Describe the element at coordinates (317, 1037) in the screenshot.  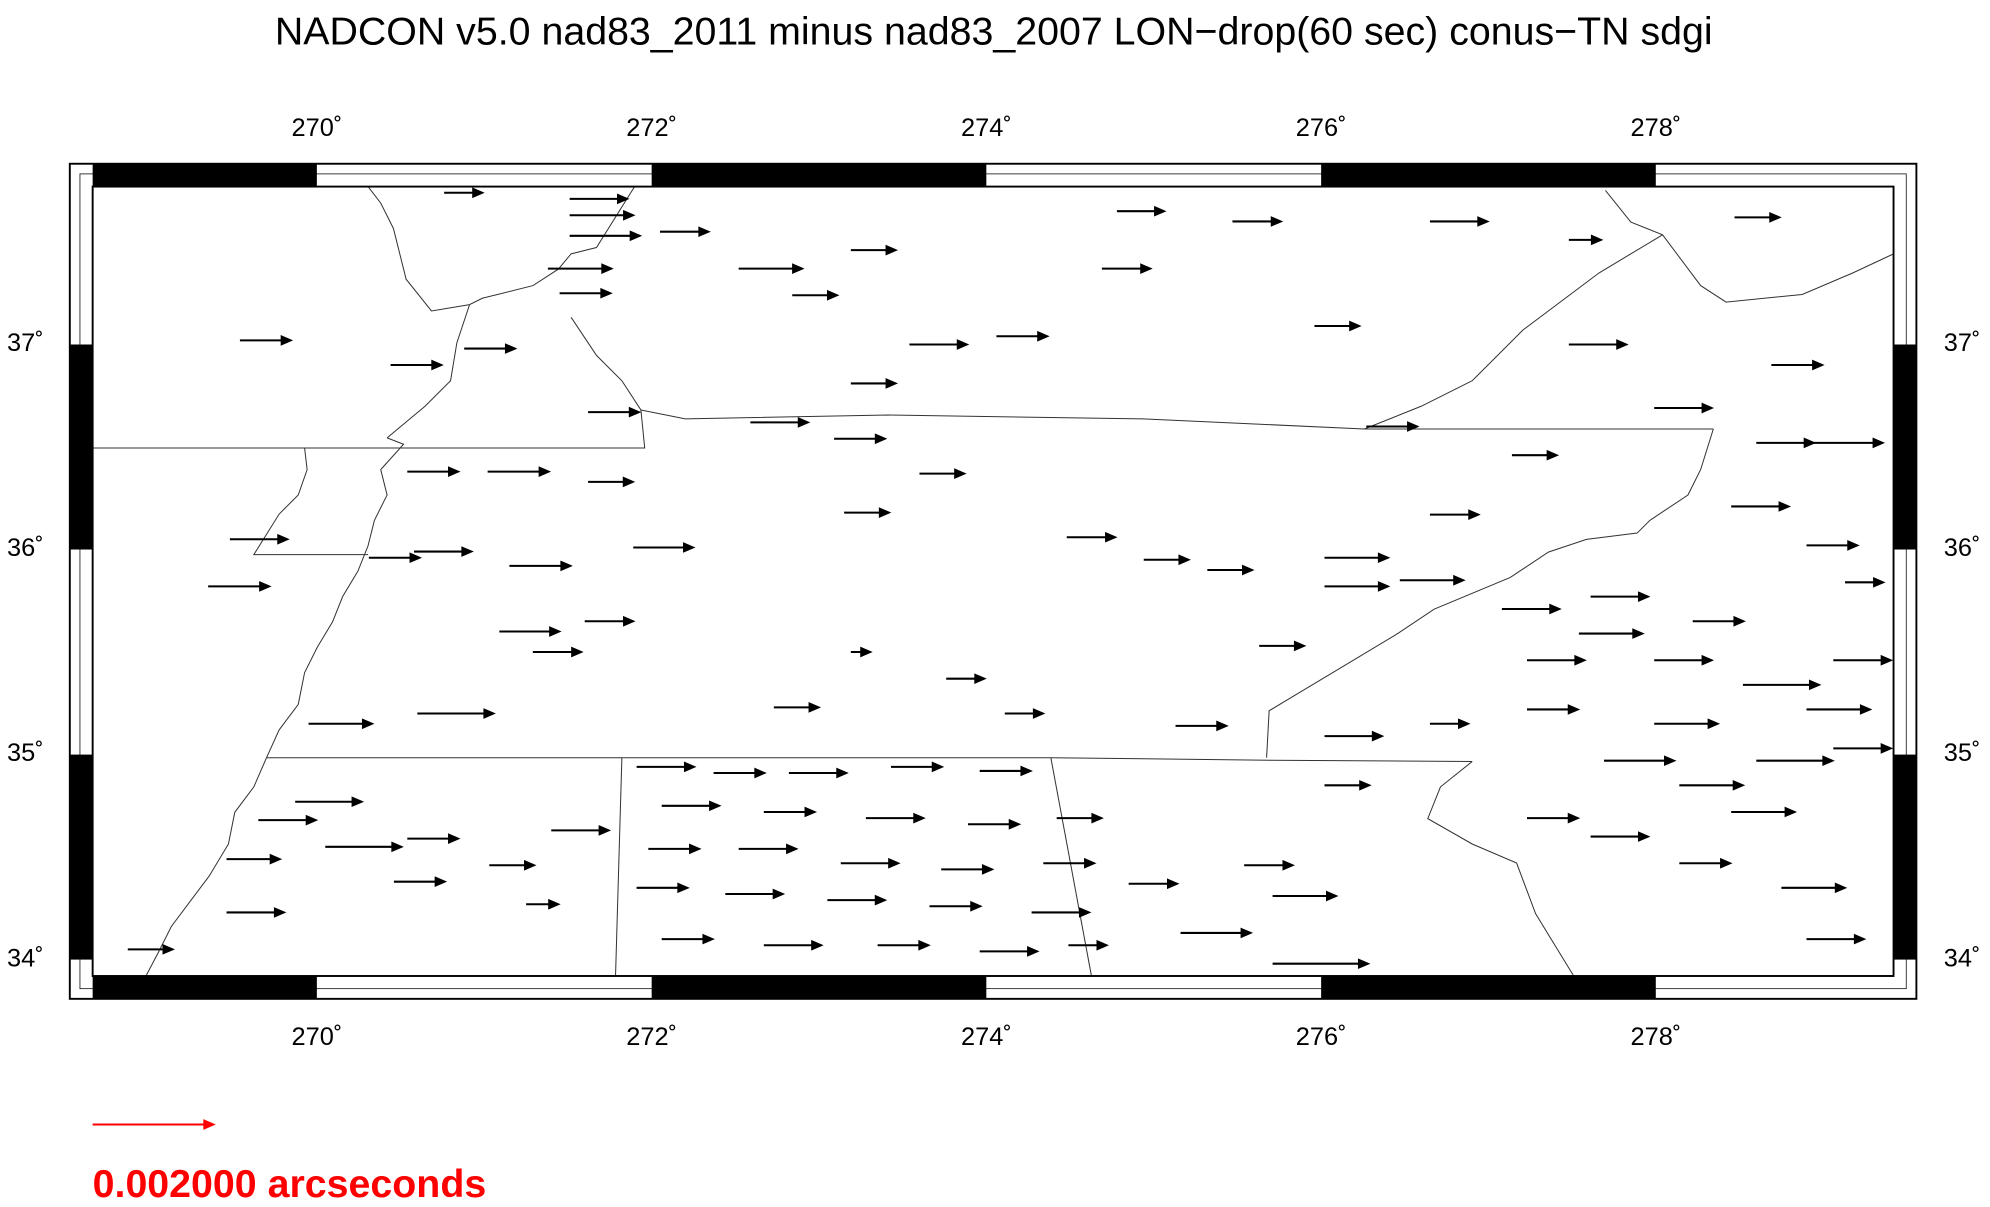
I see `x-tick-label: 270˚` at that location.